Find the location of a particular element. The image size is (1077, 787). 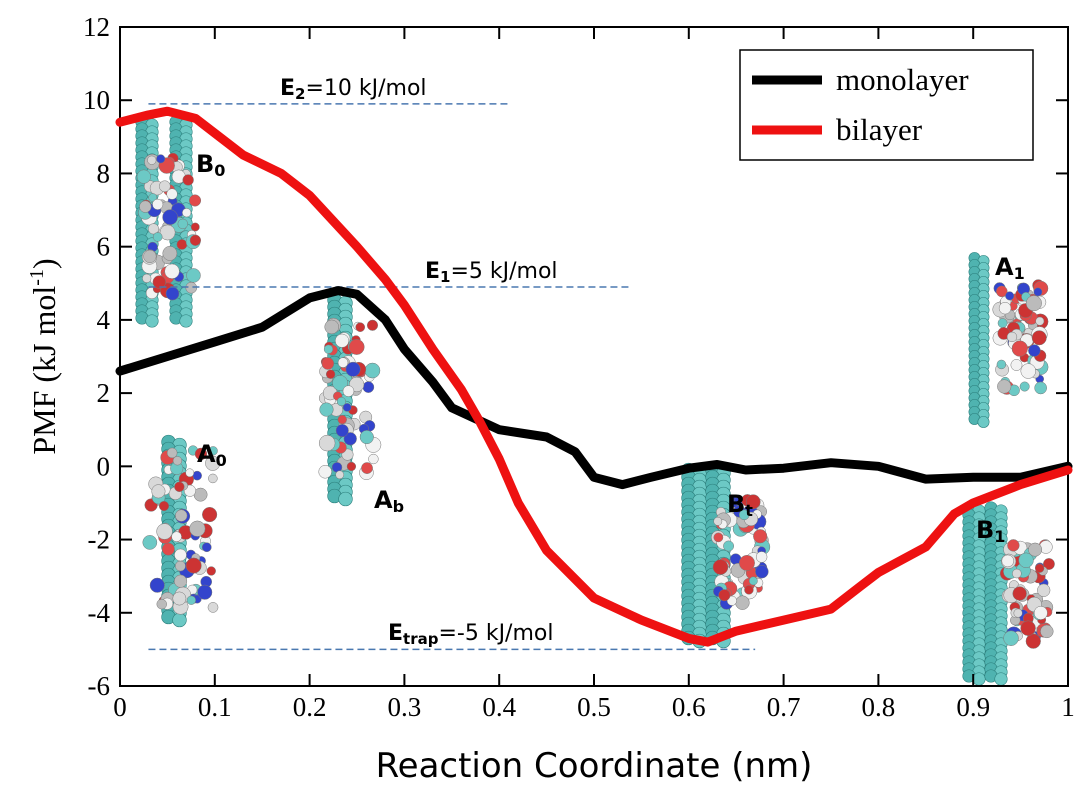

structure-label-sub: 1 is located at coordinates (999, 536).